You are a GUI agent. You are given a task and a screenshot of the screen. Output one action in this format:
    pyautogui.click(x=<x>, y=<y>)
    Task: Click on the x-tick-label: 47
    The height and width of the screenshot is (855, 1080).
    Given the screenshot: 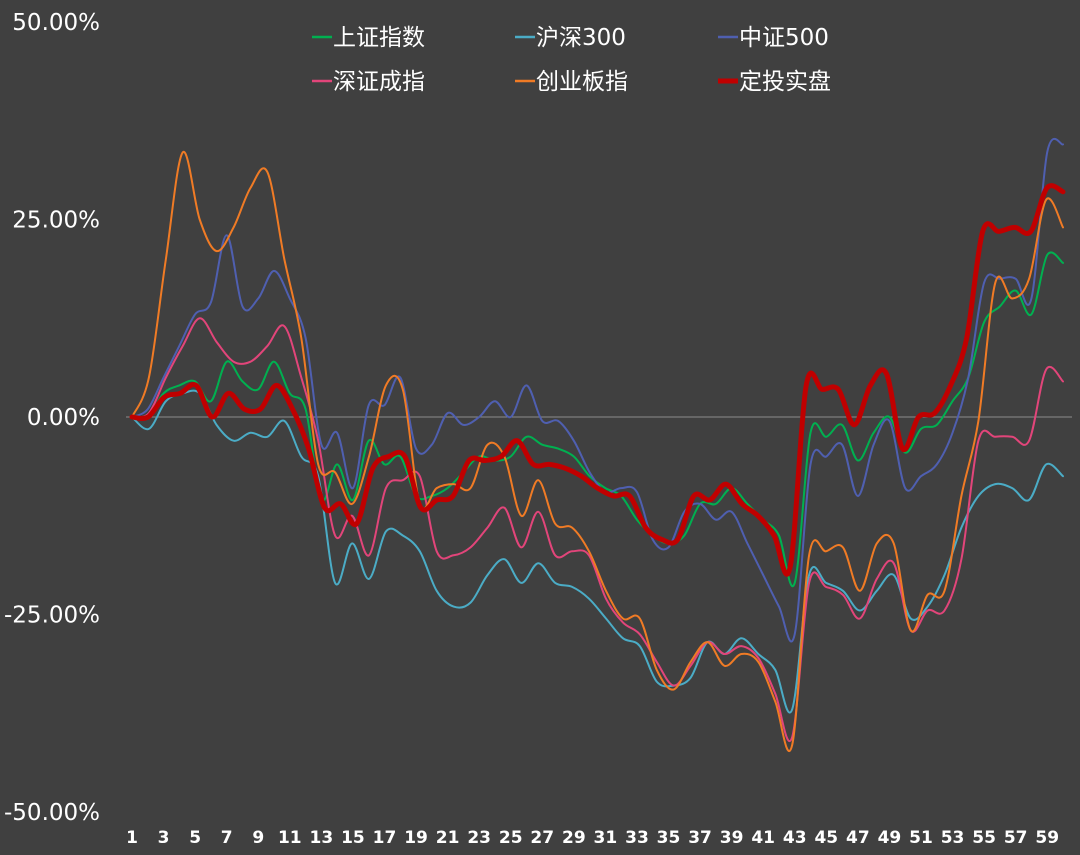 What is the action you would take?
    pyautogui.click(x=858, y=838)
    